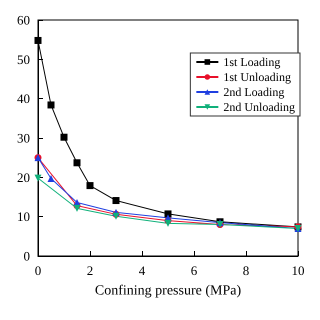 The image size is (320, 320). Describe the element at coordinates (259, 107) in the screenshot. I see `legend-label: 2nd Unloading` at that location.